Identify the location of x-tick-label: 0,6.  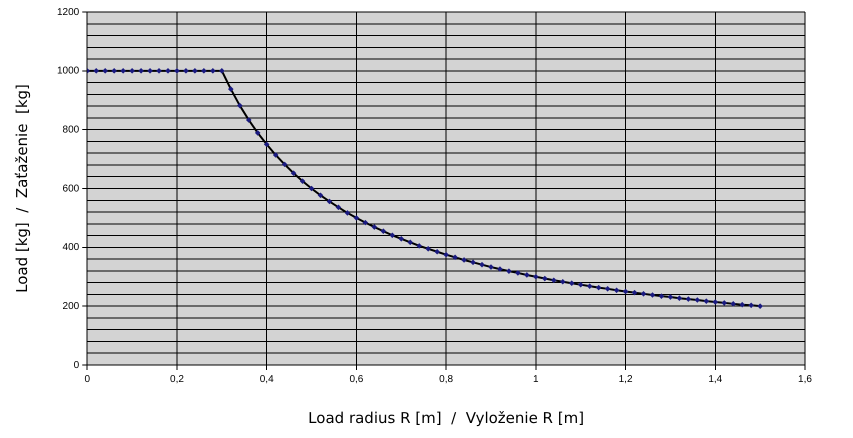
(356, 379).